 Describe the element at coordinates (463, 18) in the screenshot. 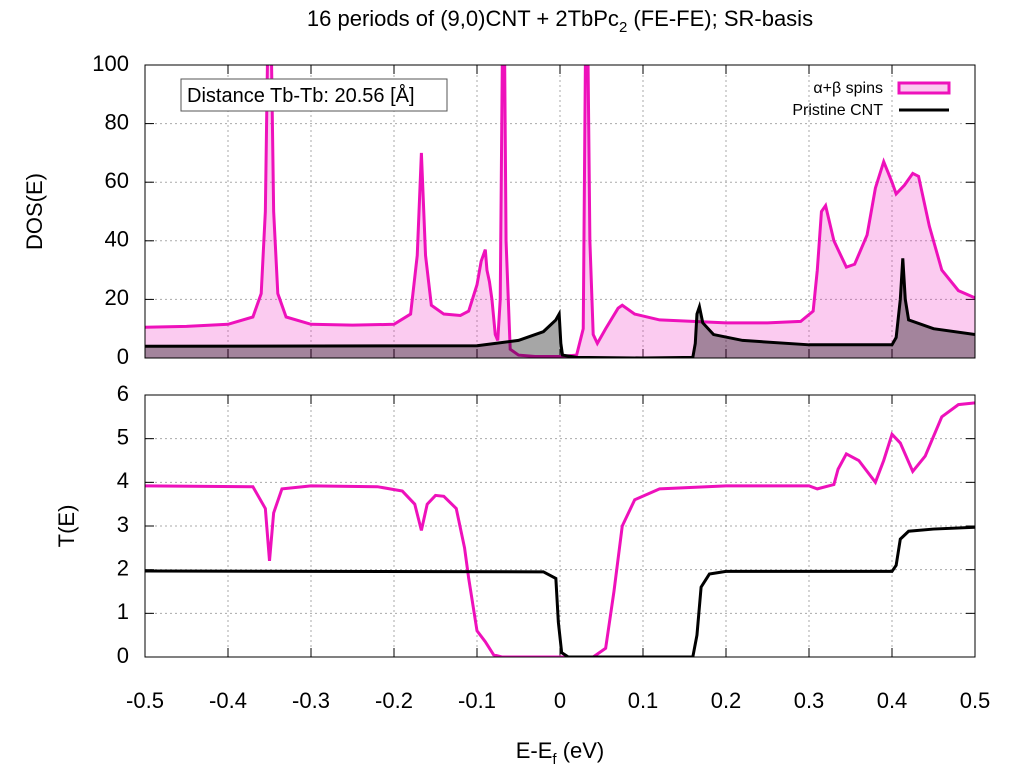

I see `title-part: 16 periods of (9,0)CNT + 2TbPc` at that location.